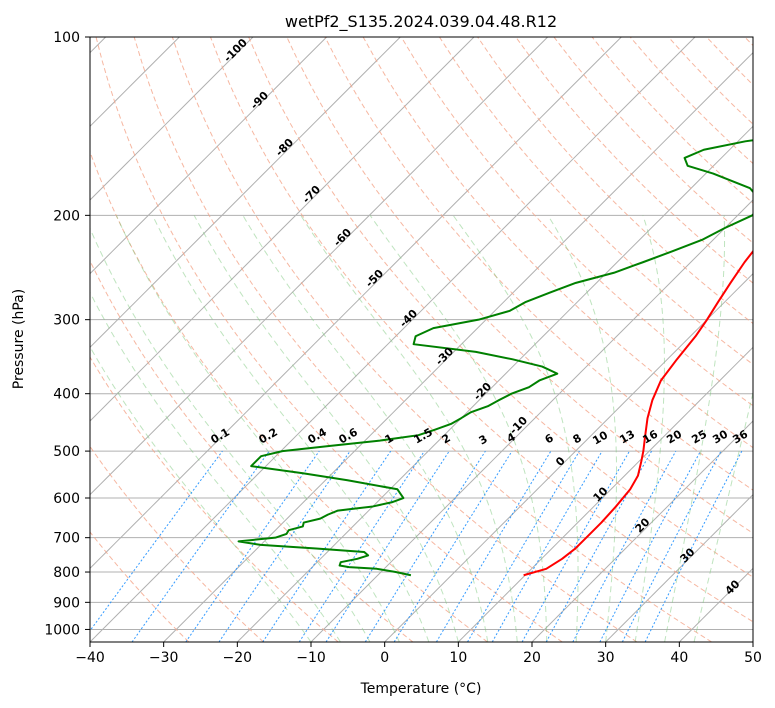 The height and width of the screenshot is (708, 775). I want to click on y-tick-label: 300, so click(66, 321).